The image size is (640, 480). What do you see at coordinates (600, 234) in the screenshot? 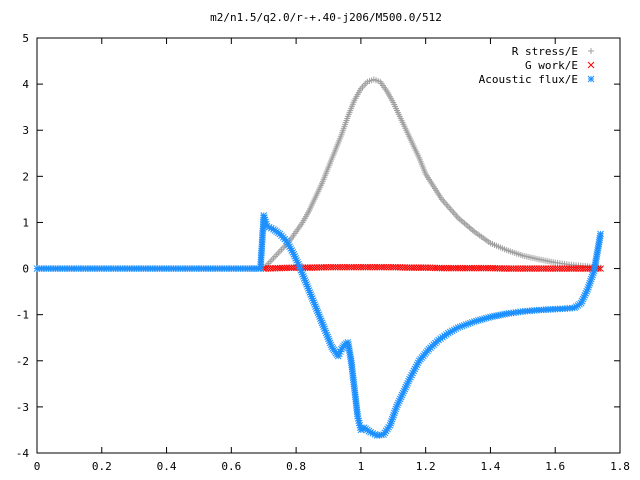
I see `point-acoustic-flux` at bounding box center [600, 234].